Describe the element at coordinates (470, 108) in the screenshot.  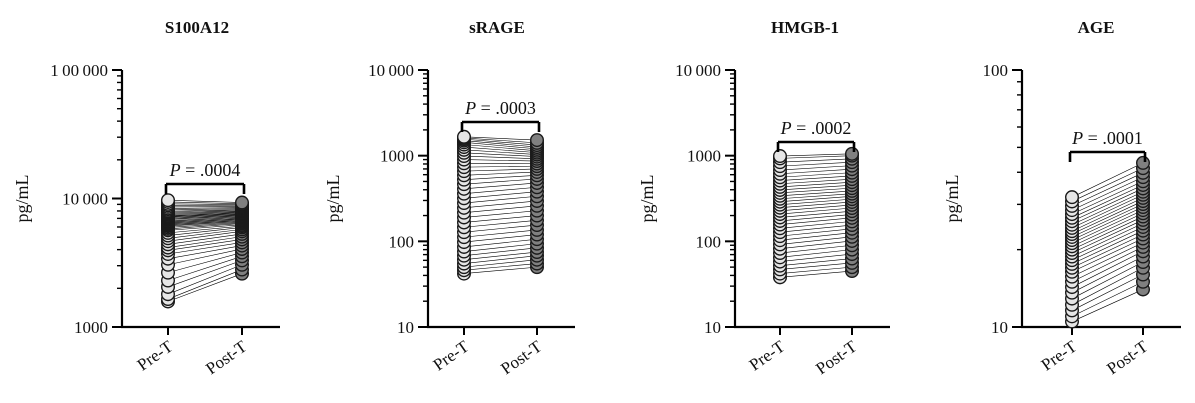
I see `p-symbol: P` at that location.